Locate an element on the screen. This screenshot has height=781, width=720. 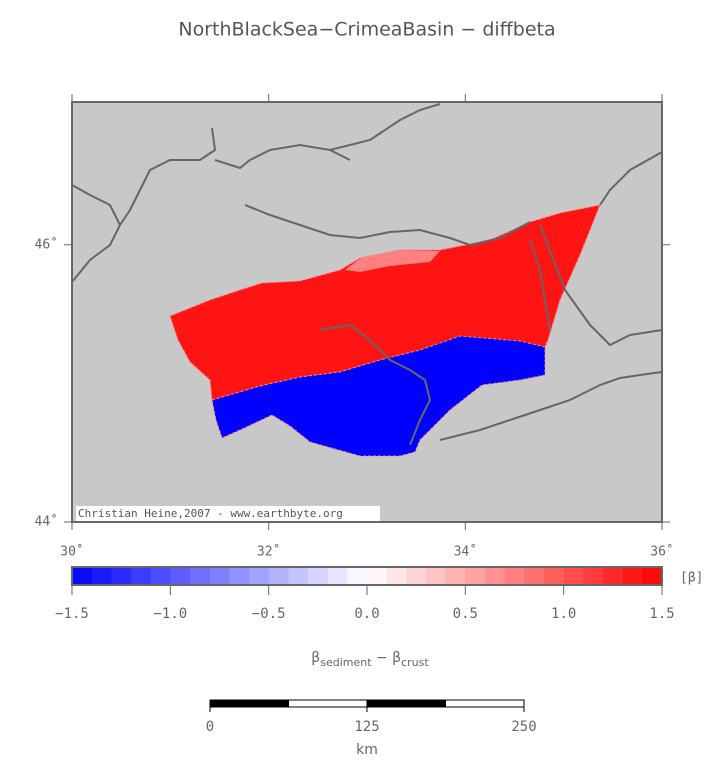
title: NorthBlackSea−CrimeaBasin − diffbeta is located at coordinates (366, 30).